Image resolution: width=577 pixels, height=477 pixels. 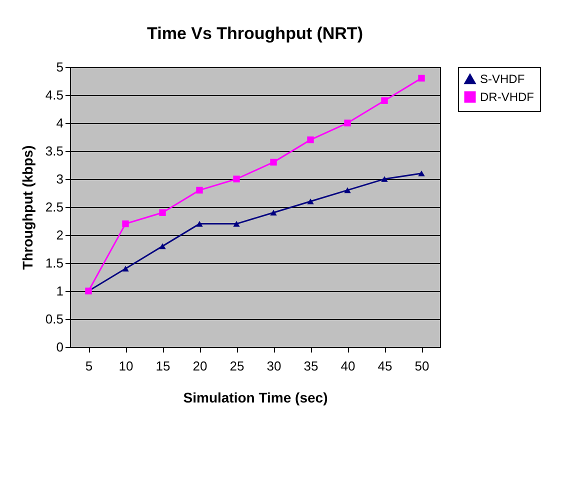 What do you see at coordinates (422, 366) in the screenshot?
I see `x-tick-label: 50` at bounding box center [422, 366].